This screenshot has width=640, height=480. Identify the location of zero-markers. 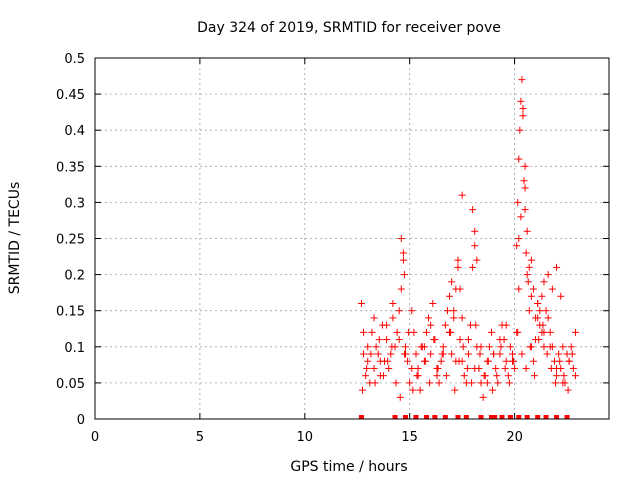
(464, 417).